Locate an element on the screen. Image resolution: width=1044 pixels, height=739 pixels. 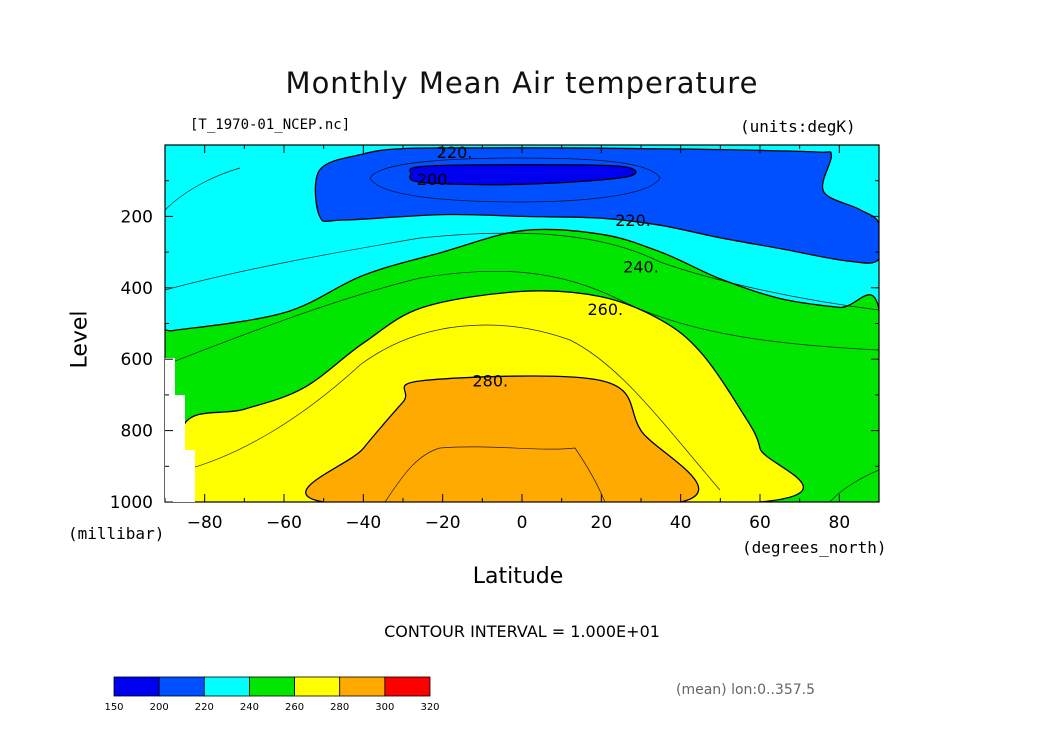
x-tick-label: −80 is located at coordinates (205, 523).